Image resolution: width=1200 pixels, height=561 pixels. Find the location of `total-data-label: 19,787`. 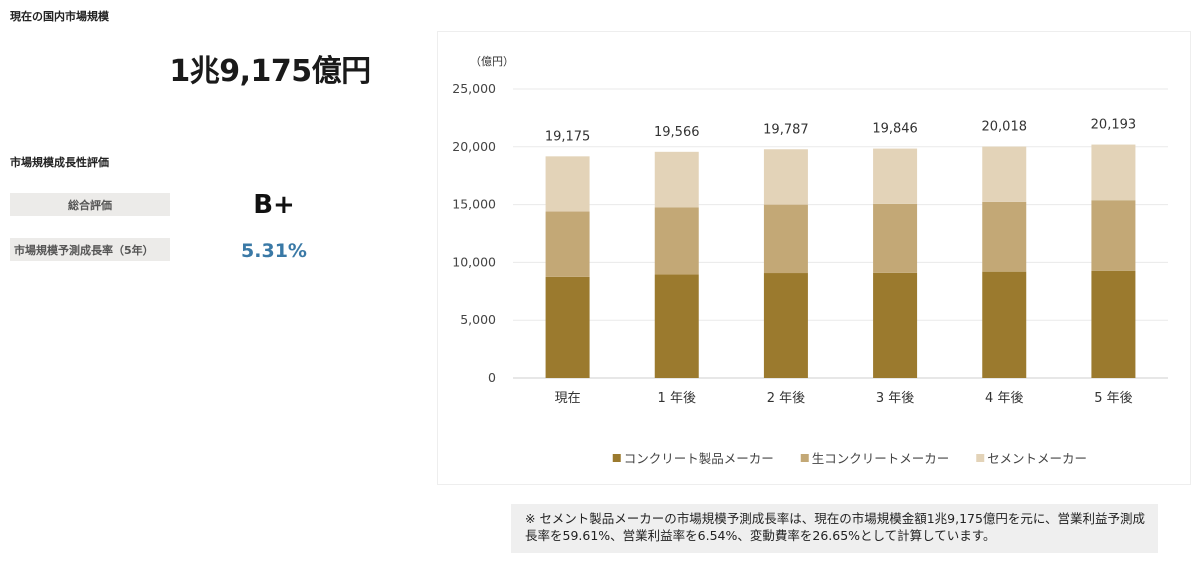

total-data-label: 19,787 is located at coordinates (786, 129).